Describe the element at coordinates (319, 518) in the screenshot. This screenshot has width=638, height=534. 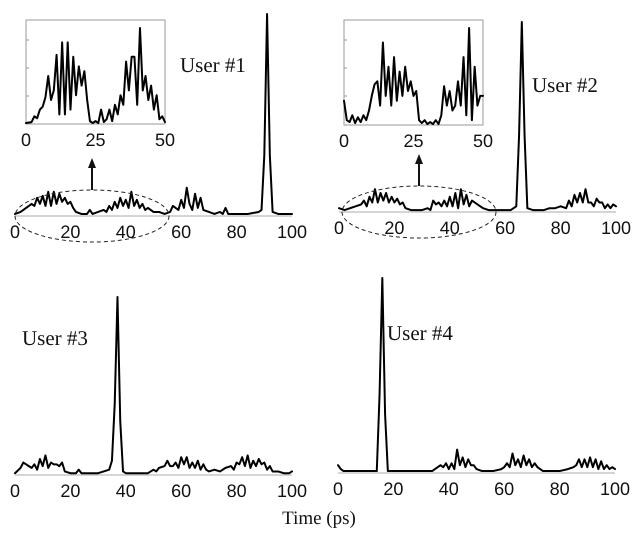
I see `x-axis-title: Time (ps)` at that location.